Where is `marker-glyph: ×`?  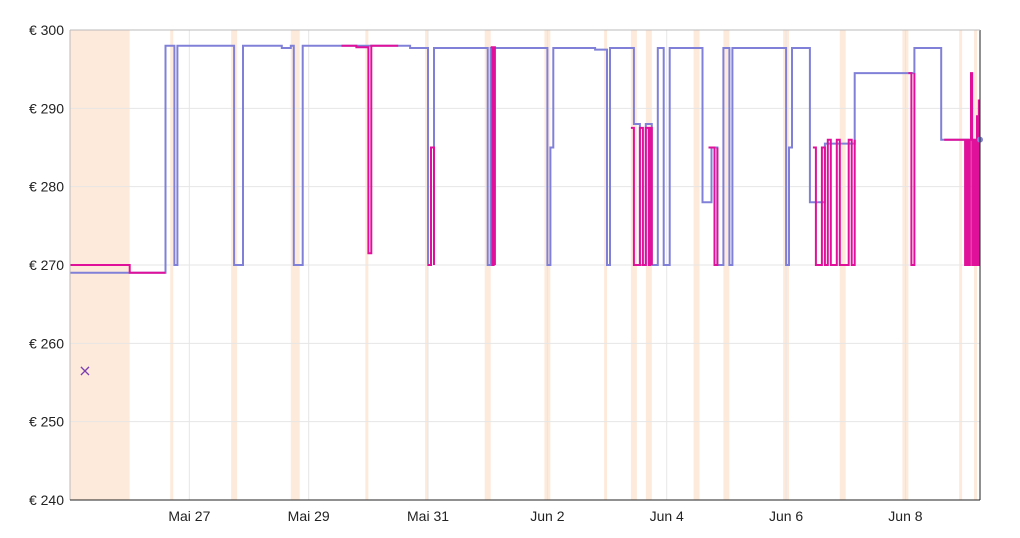 marker-glyph: × is located at coordinates (84, 370).